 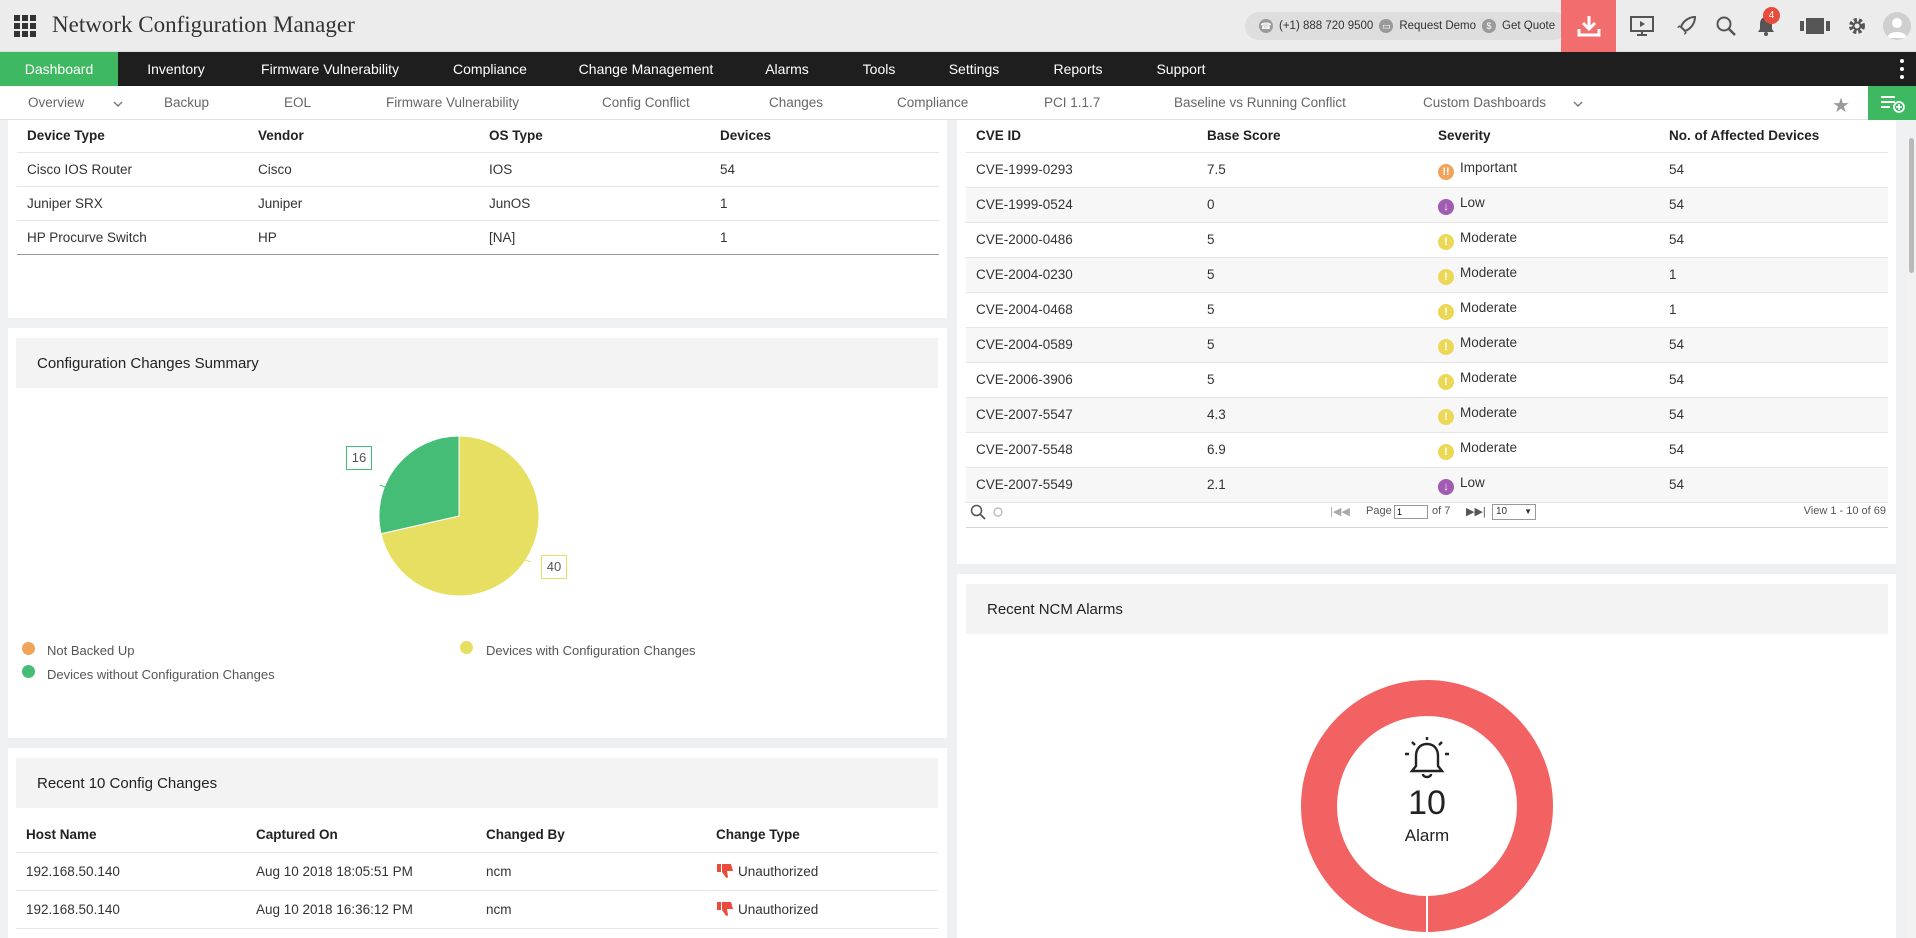 I want to click on tab-baseline-vs-running: Baseline vs Running Conflict, so click(x=1260, y=102).